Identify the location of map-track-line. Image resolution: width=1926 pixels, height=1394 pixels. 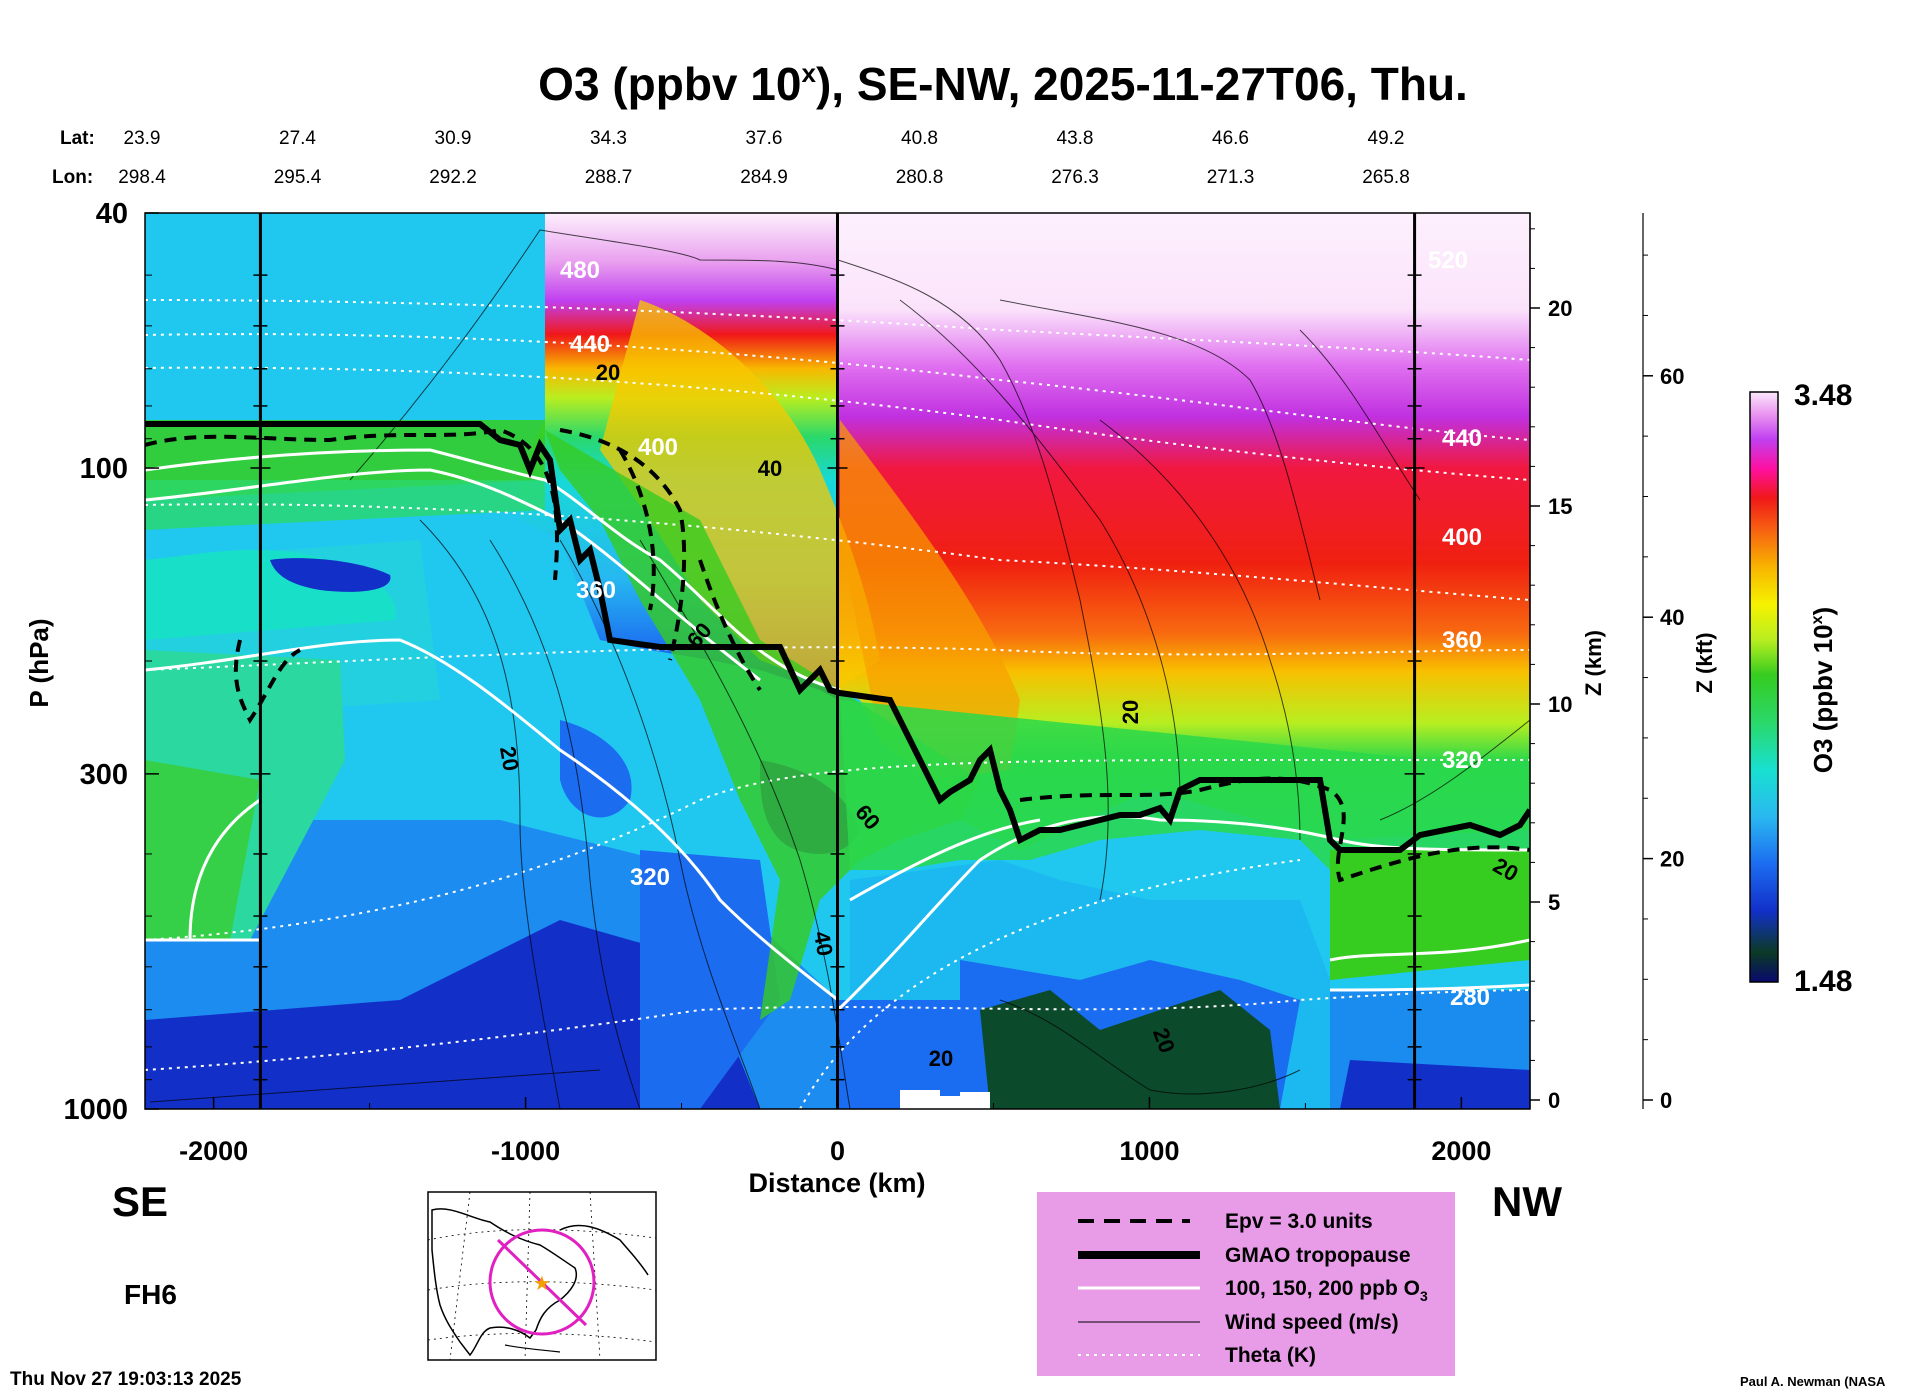
(542, 1282).